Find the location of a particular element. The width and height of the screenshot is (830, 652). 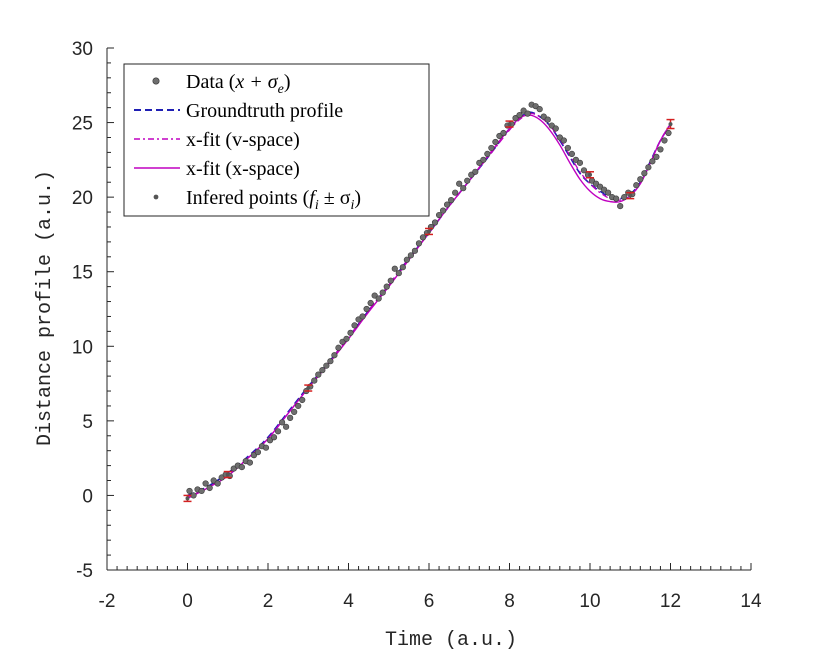

y-tick-label: 30 is located at coordinates (82, 49).